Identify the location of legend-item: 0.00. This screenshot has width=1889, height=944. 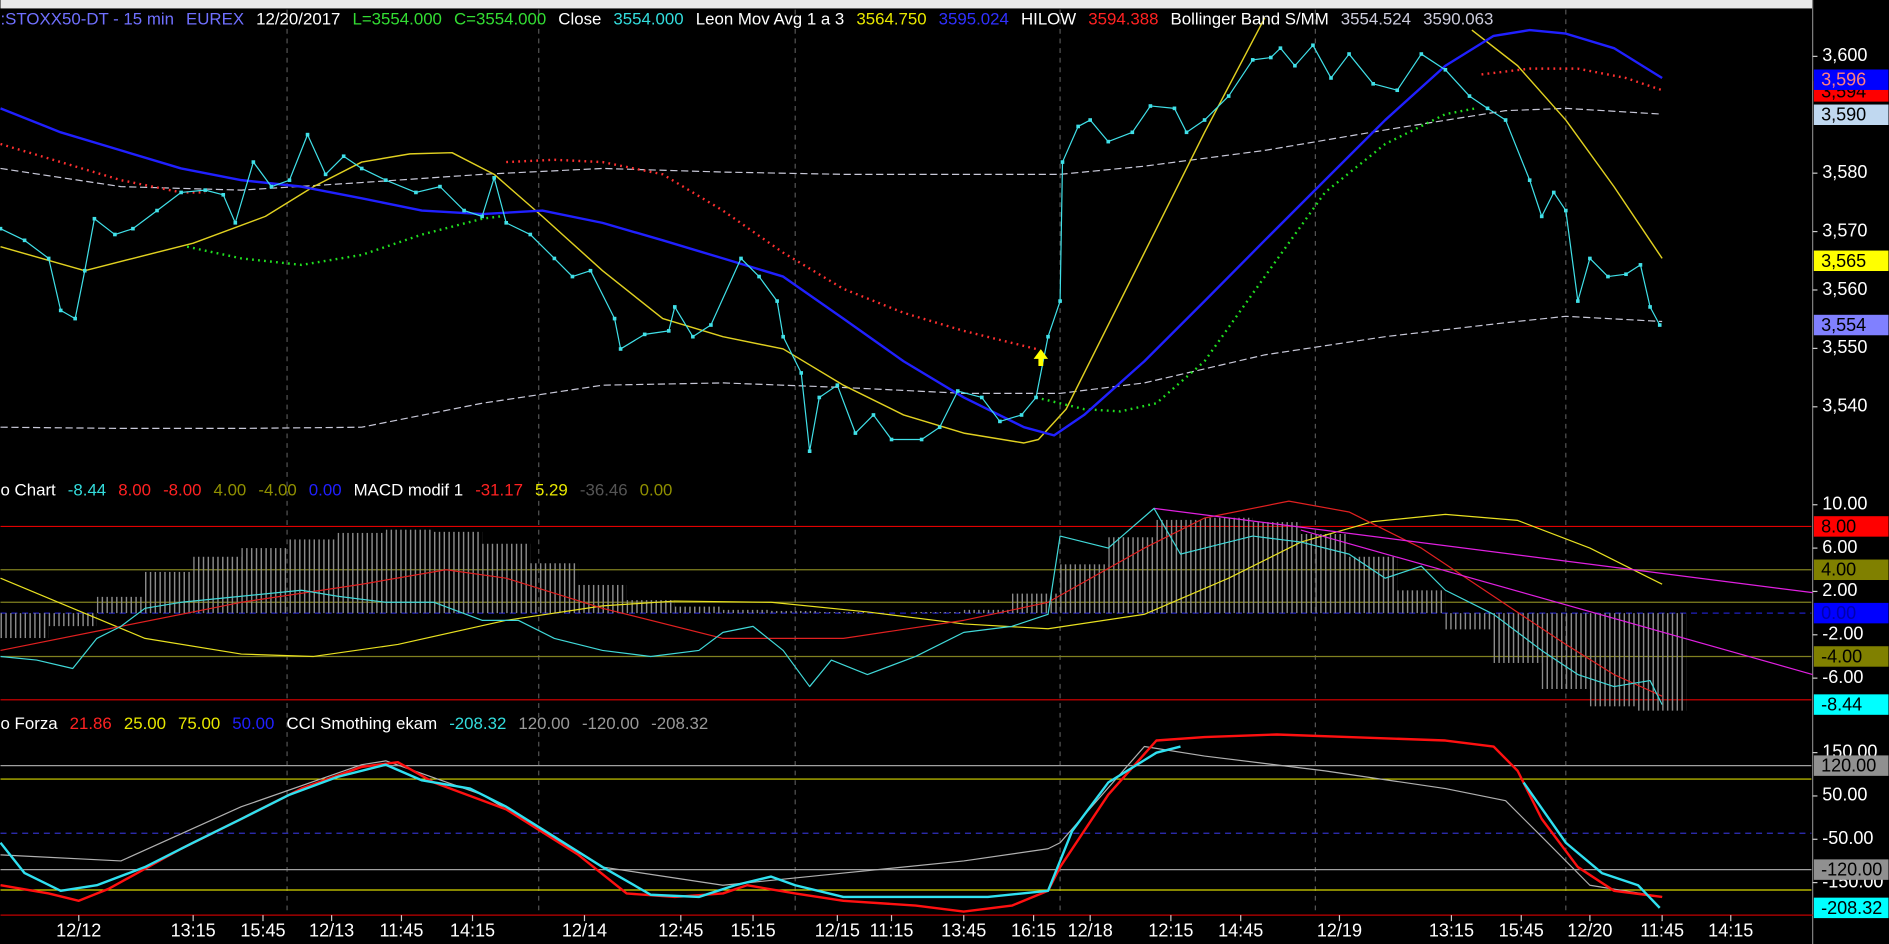
(325, 490).